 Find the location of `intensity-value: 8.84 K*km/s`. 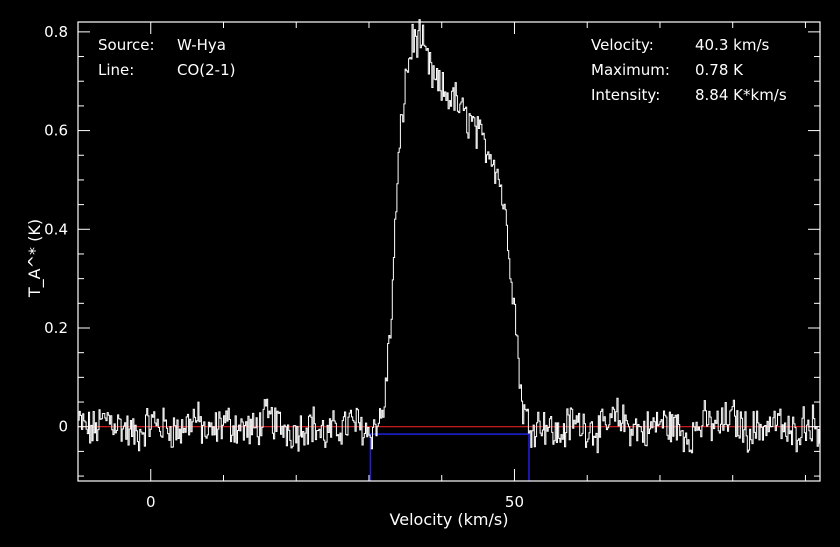

intensity-value: 8.84 K*km/s is located at coordinates (741, 95).